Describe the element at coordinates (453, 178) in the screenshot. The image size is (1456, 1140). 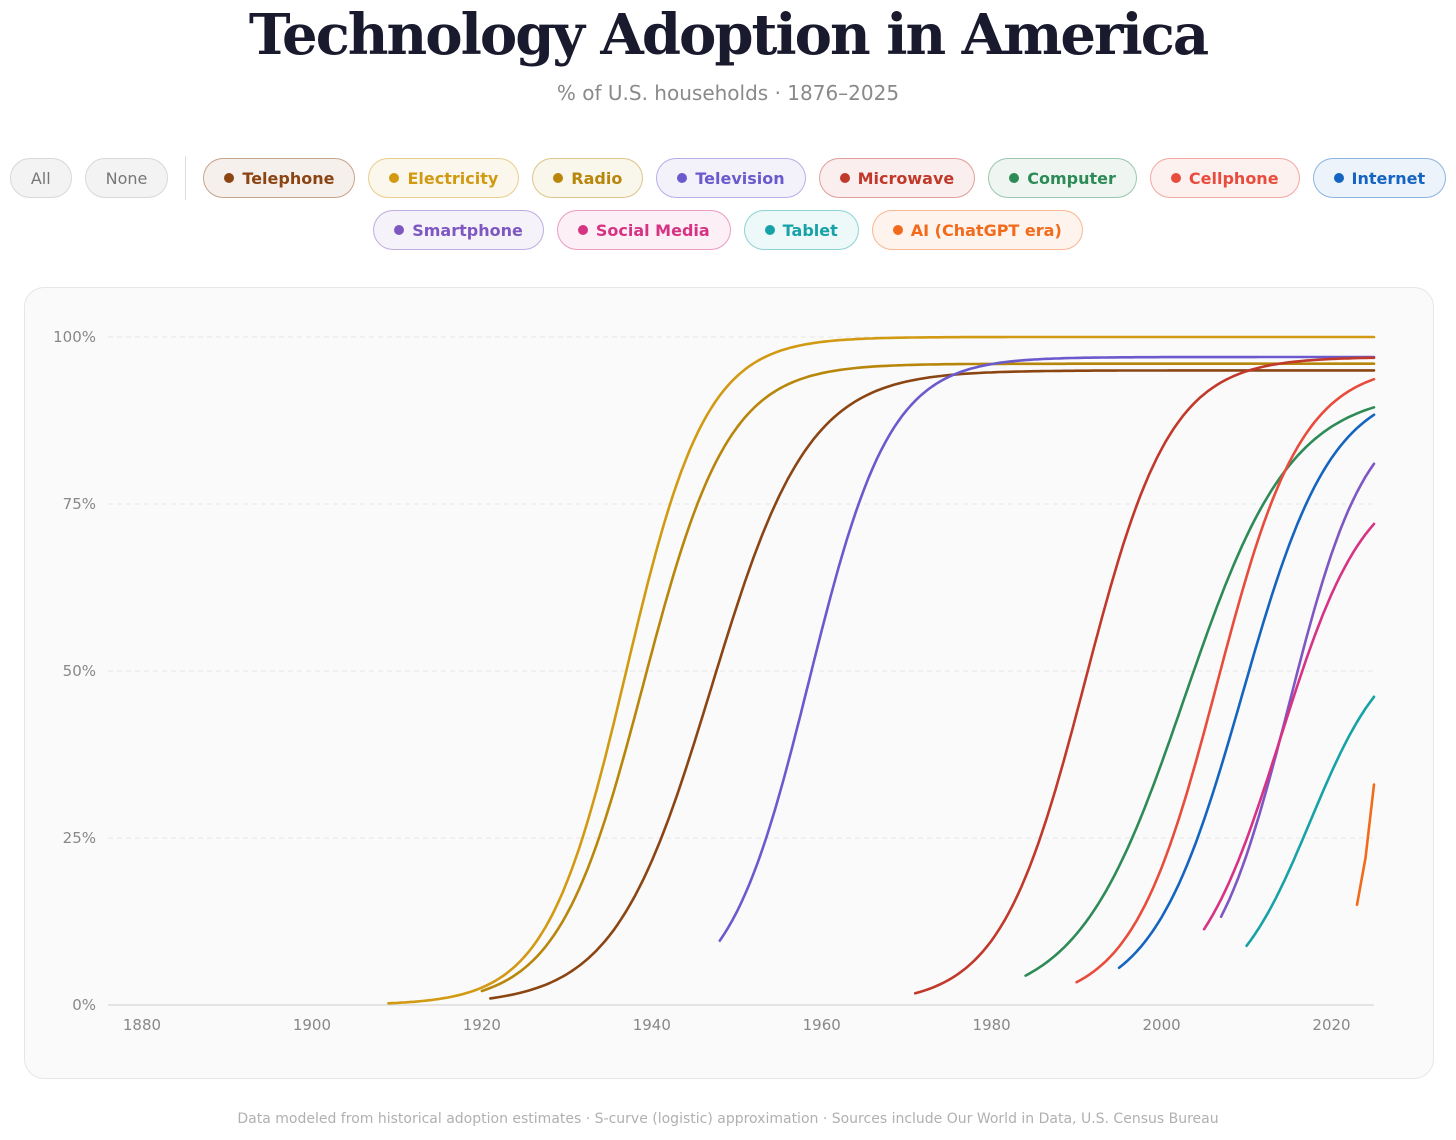
I see `chip-label: Electricity` at that location.